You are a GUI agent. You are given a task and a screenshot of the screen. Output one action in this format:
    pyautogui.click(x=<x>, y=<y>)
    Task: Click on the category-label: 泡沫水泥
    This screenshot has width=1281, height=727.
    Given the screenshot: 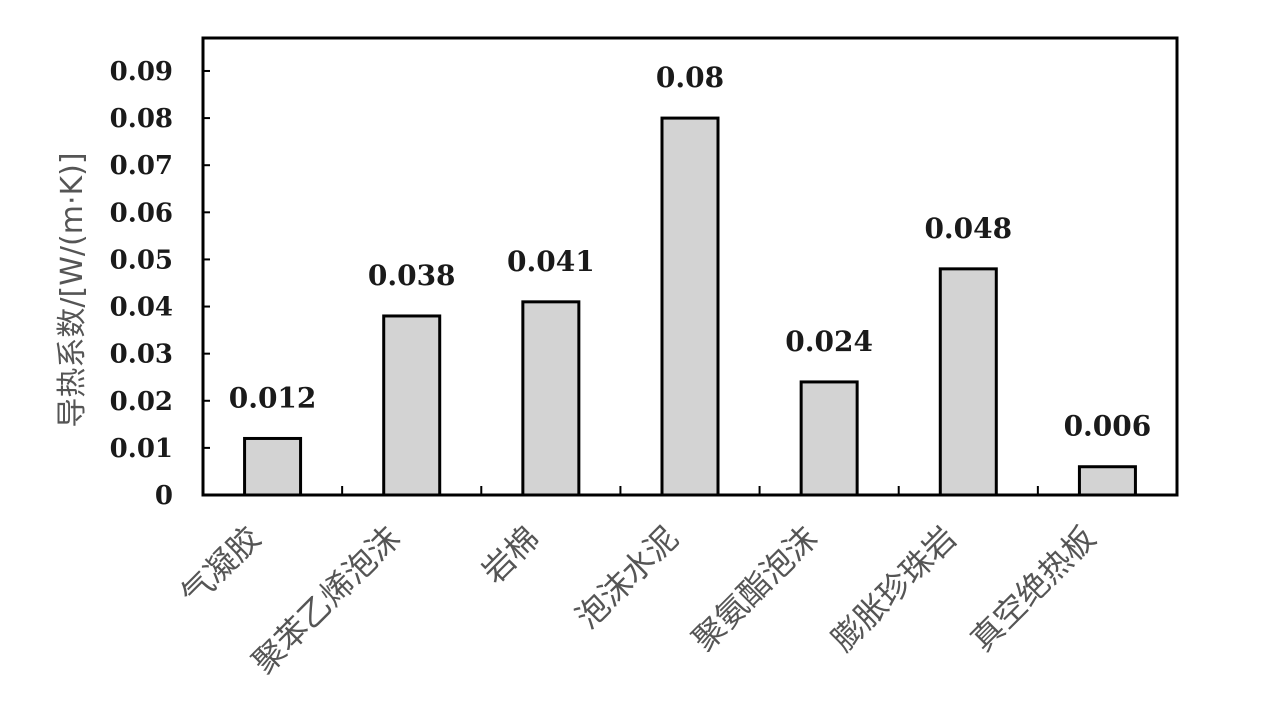 What is the action you would take?
    pyautogui.click(x=626, y=577)
    